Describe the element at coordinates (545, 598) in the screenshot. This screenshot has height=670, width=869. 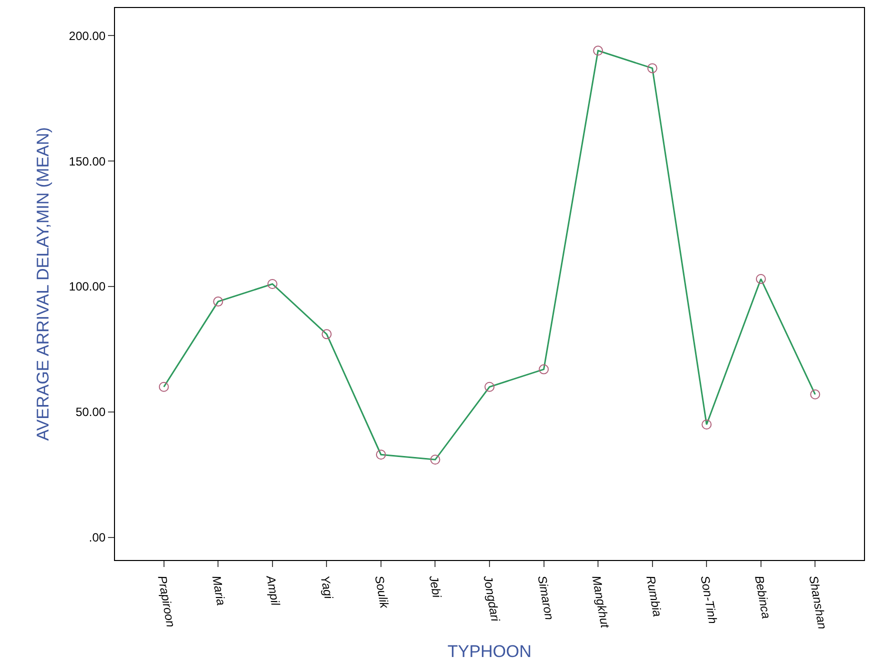
I see `x-tick-label: Simaron` at that location.